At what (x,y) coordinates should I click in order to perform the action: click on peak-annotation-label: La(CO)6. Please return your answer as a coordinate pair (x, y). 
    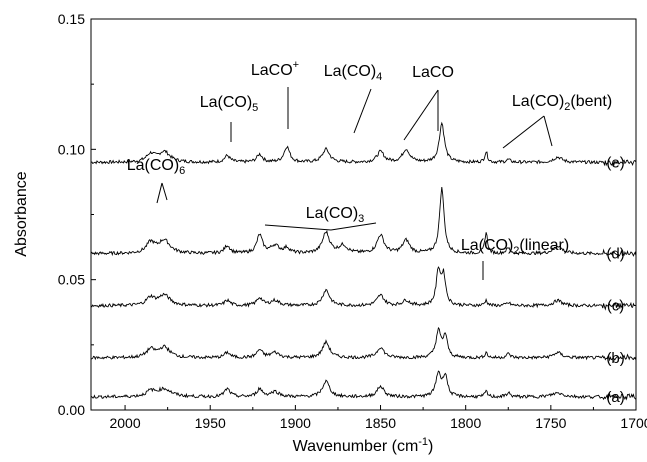
    Looking at the image, I should click on (156, 167).